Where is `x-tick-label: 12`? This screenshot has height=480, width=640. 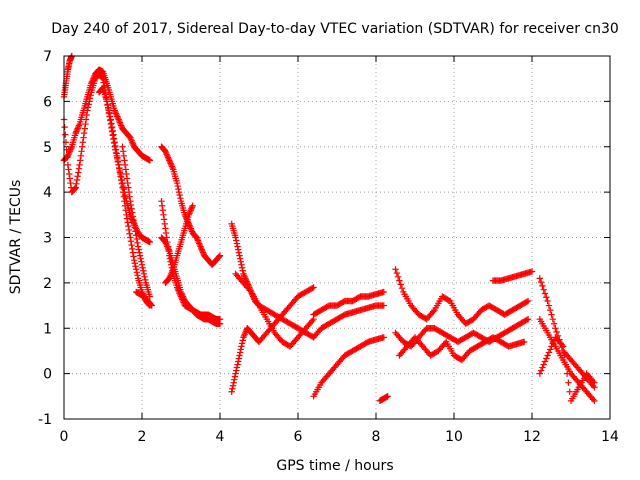 x-tick-label: 12 is located at coordinates (532, 437).